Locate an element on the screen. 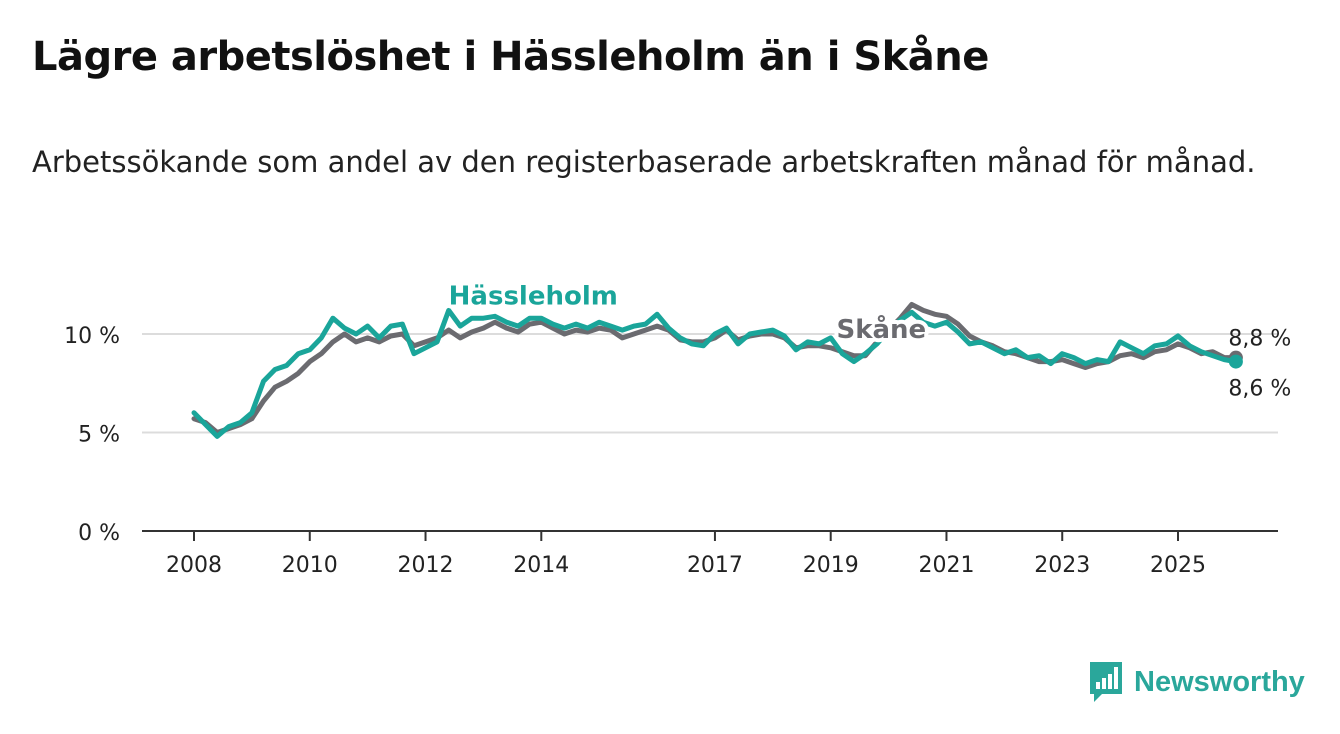 Image resolution: width=1340 pixels, height=734 pixels. annotation-skåne: Skåne is located at coordinates (881, 329).